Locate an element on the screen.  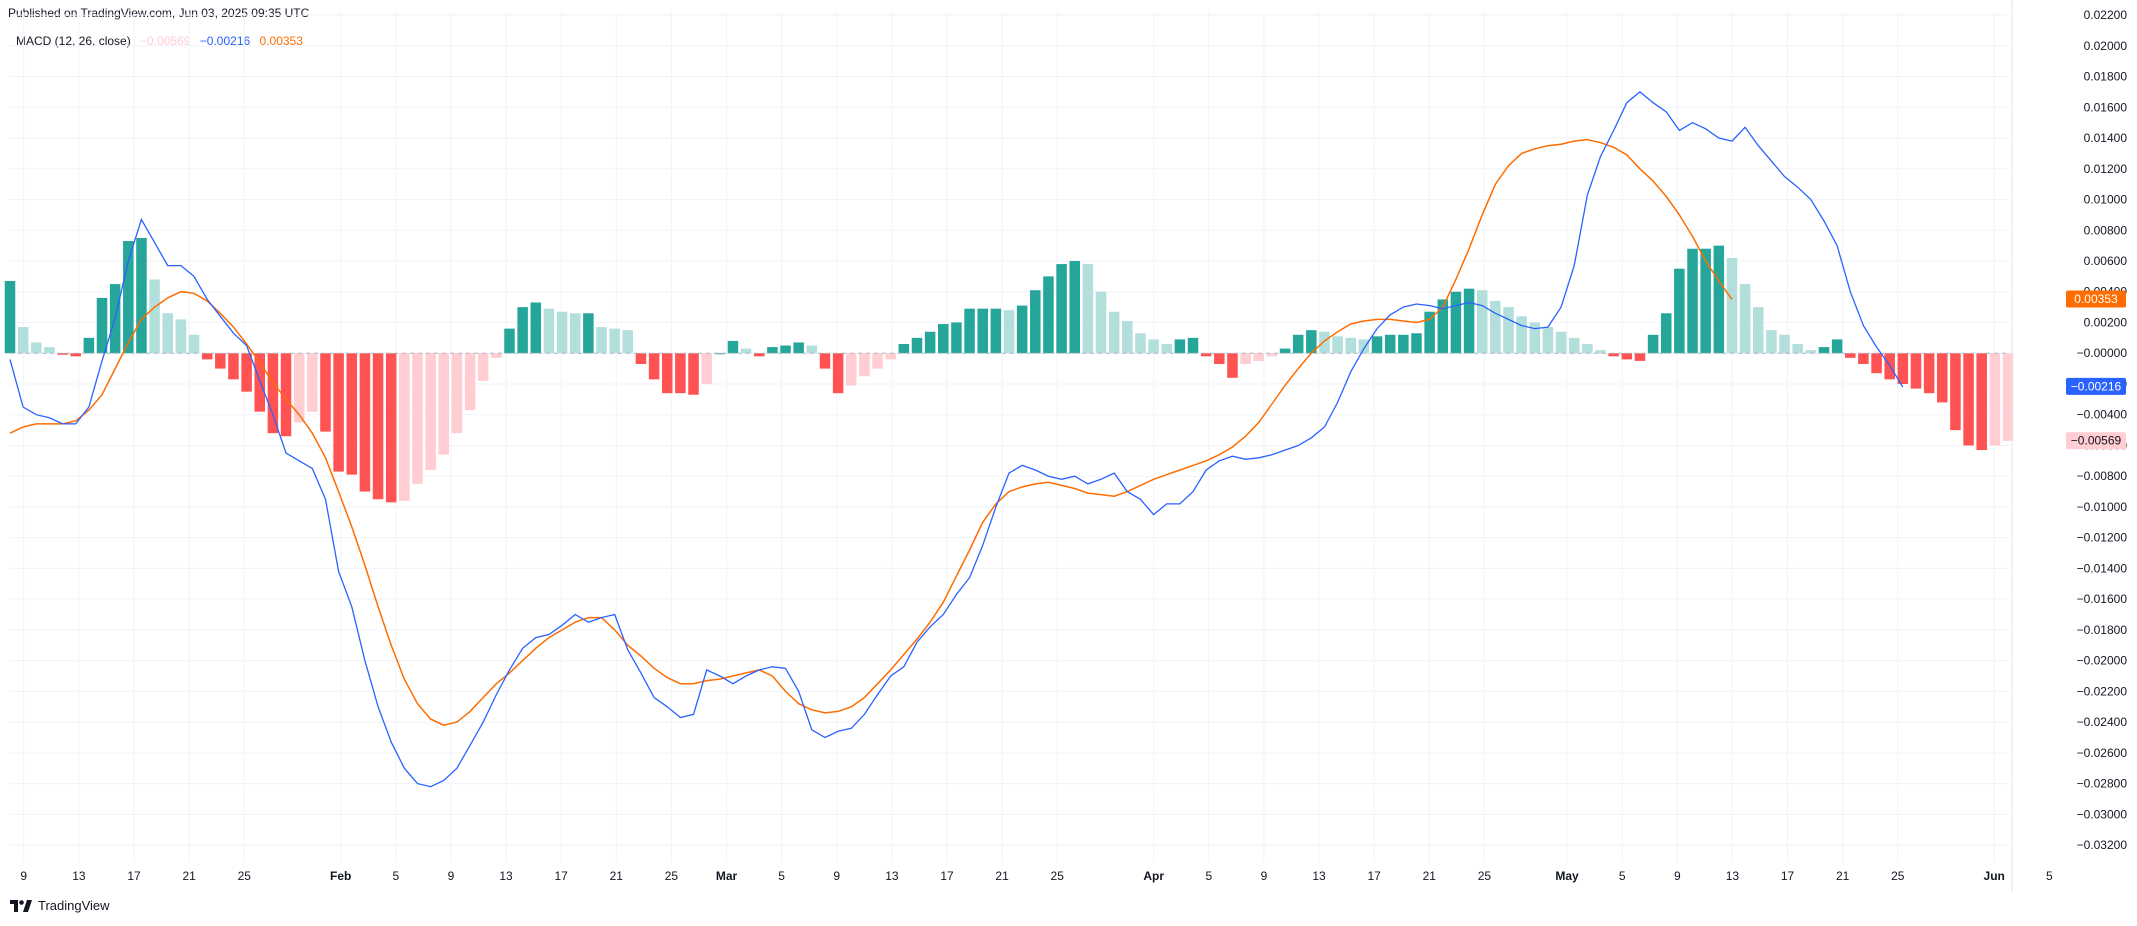
y-tick-label: 0.01200 is located at coordinates (2106, 169).